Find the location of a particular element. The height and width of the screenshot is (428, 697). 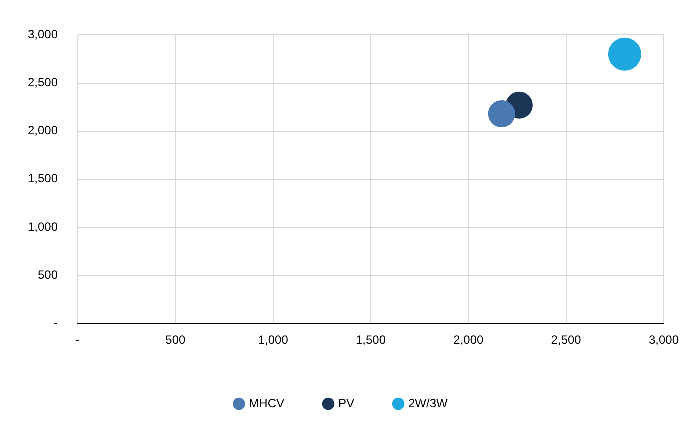

y-tick-label: 1,000 is located at coordinates (43, 227).